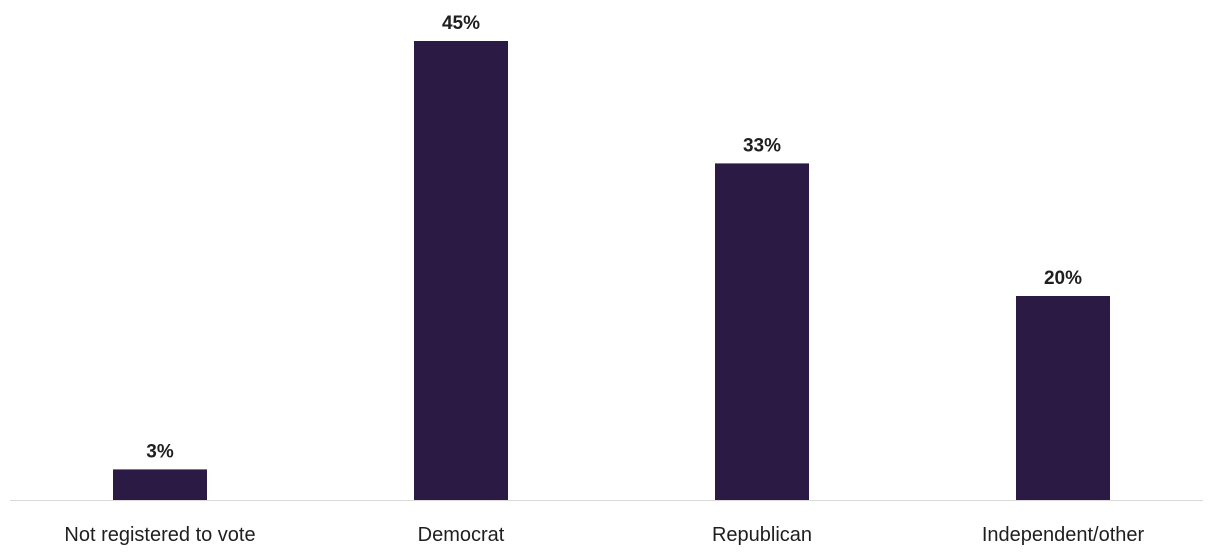 This screenshot has height=552, width=1211. Describe the element at coordinates (160, 451) in the screenshot. I see `data-label: 3%` at that location.